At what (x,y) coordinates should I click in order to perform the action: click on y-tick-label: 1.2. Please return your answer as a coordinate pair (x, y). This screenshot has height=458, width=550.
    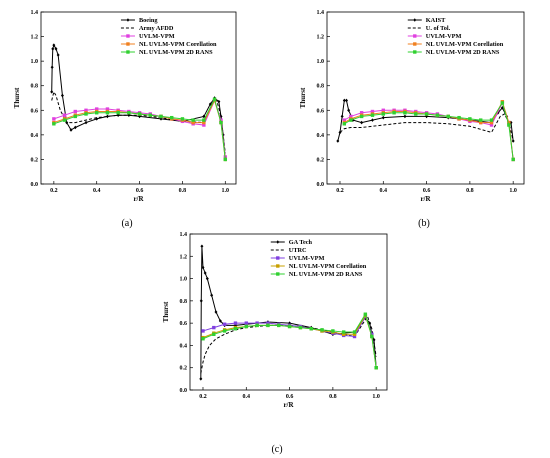
    Looking at the image, I should click on (35, 38).